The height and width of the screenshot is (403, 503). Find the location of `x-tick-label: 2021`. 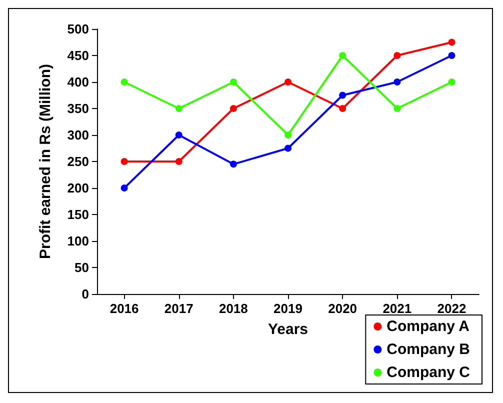

x-tick-label: 2021 is located at coordinates (397, 308).